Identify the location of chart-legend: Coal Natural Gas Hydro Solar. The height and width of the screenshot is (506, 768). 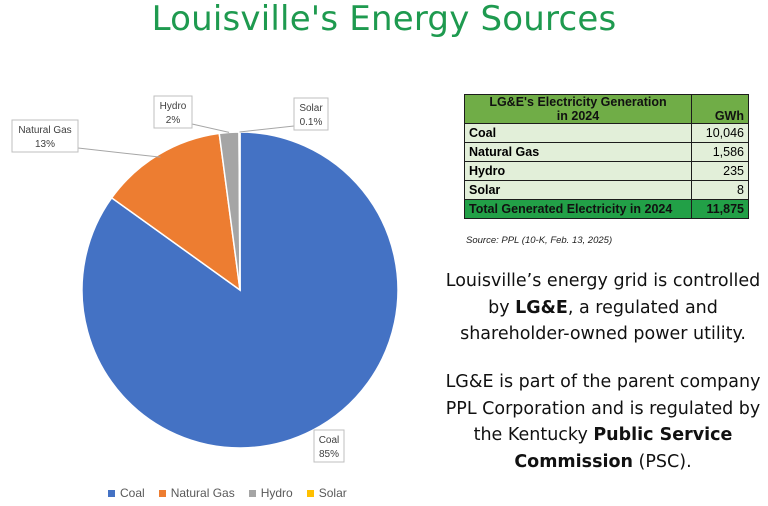
(227, 493).